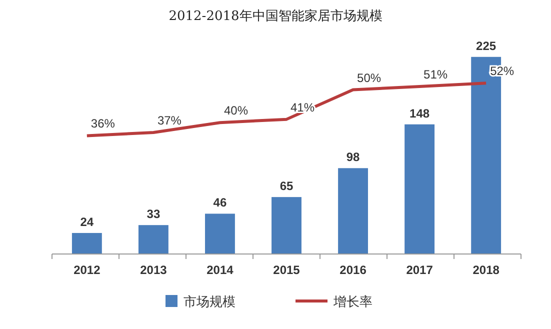 The width and height of the screenshot is (551, 329). I want to click on data-label: 50%, so click(369, 77).